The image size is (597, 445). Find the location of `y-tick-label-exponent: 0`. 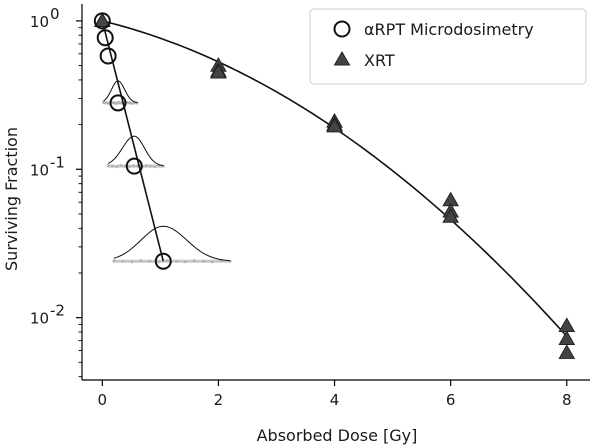

y-tick-label-exponent: 0 is located at coordinates (55, 14).